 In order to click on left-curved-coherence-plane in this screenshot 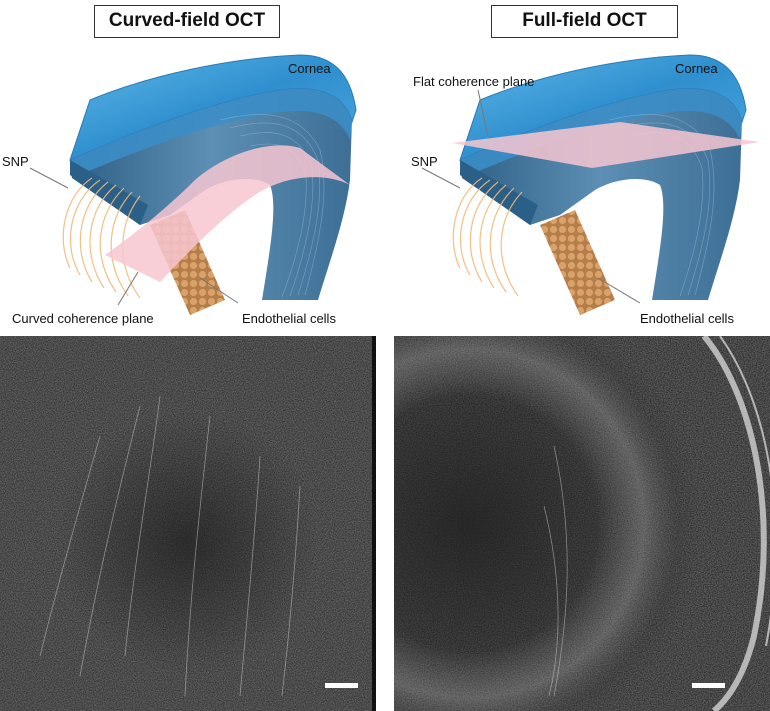, I will do `click(227, 213)`.